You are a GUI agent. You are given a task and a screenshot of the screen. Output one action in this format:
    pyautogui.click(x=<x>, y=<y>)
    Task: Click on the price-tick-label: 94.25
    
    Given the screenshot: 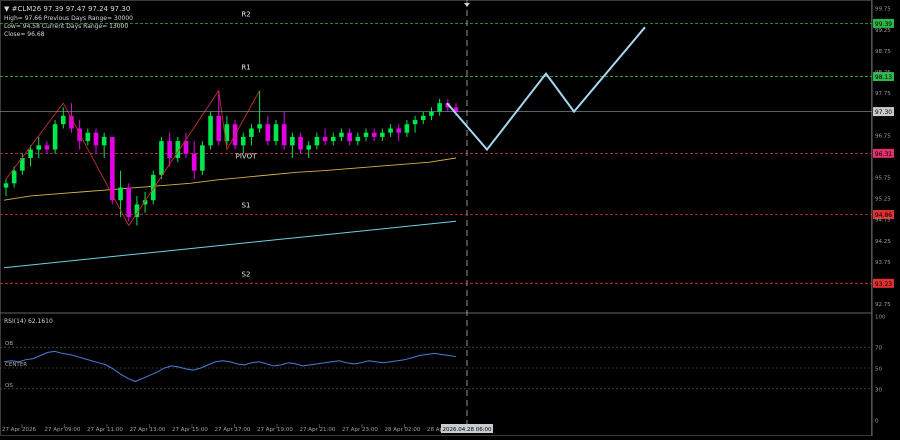 What is the action you would take?
    pyautogui.click(x=883, y=242)
    